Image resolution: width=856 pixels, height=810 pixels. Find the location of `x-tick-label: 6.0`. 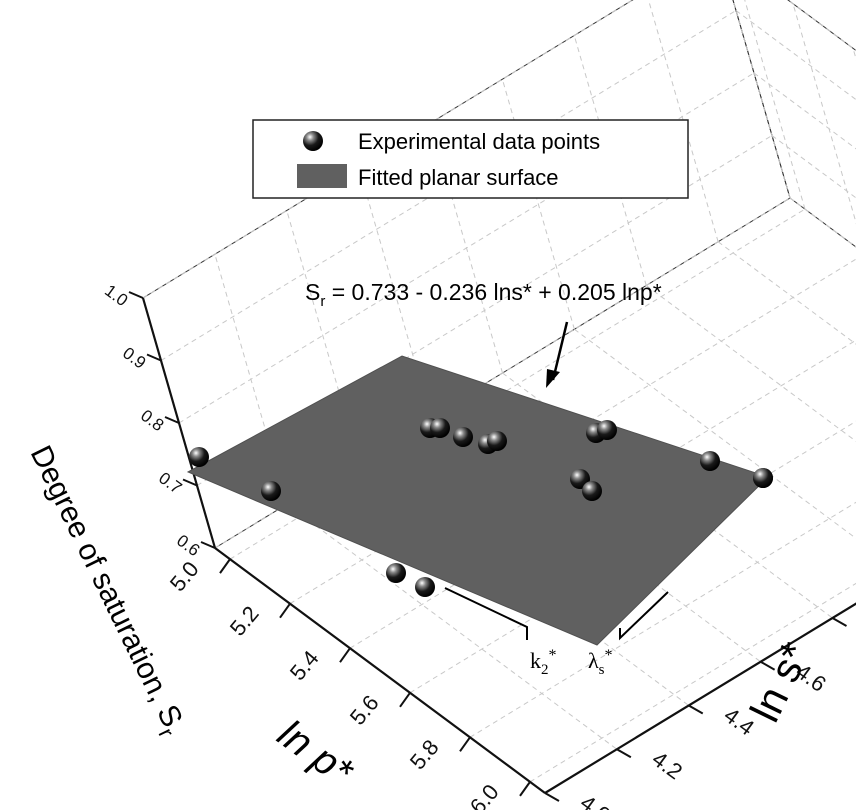

x-tick-label: 6.0 is located at coordinates (484, 794).